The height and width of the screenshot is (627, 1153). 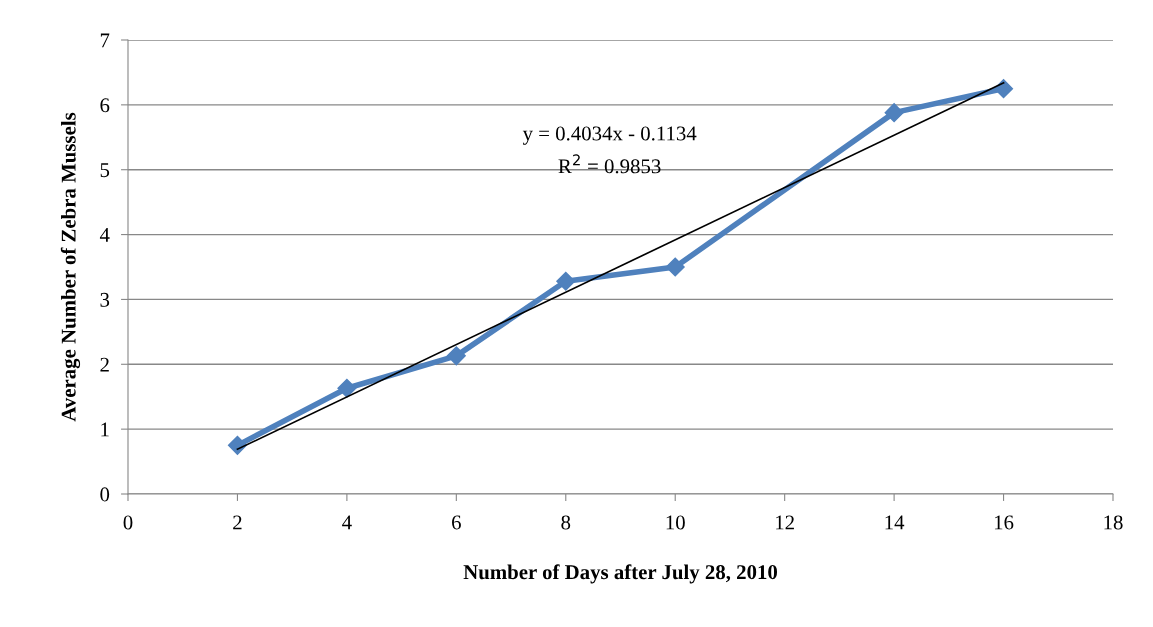 What do you see at coordinates (1004, 522) in the screenshot?
I see `x-tick-label: 16` at bounding box center [1004, 522].